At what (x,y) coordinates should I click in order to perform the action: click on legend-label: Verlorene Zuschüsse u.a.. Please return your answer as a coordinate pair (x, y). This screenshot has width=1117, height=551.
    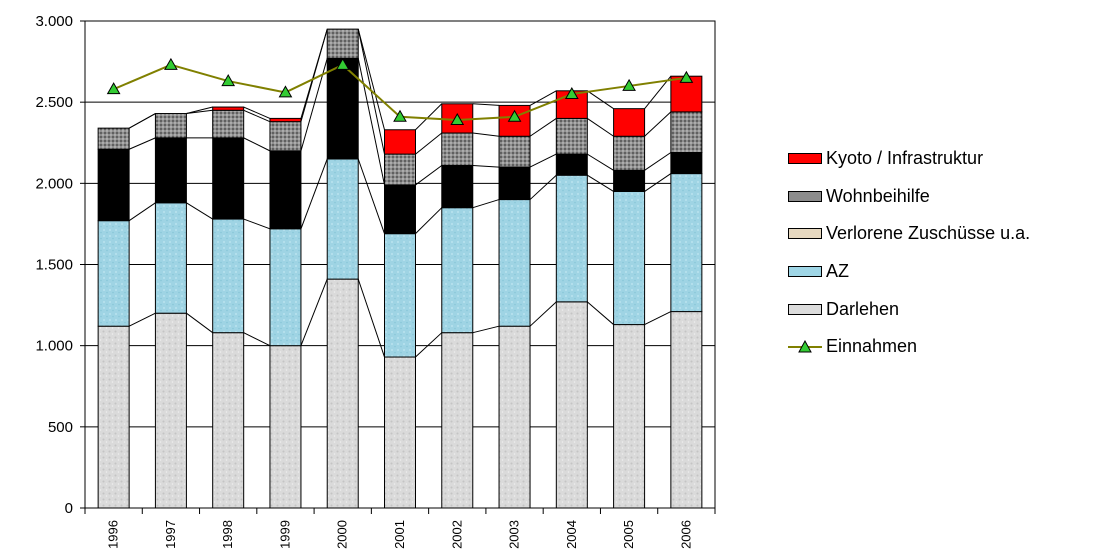
    Looking at the image, I should click on (928, 233).